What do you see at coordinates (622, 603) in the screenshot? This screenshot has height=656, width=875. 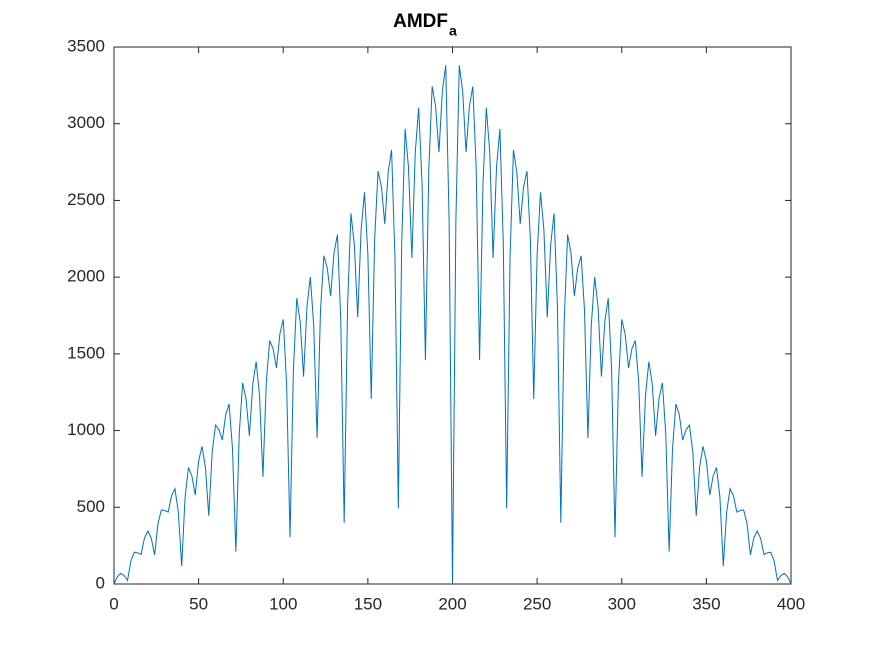 I see `x-tick-label: 300` at bounding box center [622, 603].